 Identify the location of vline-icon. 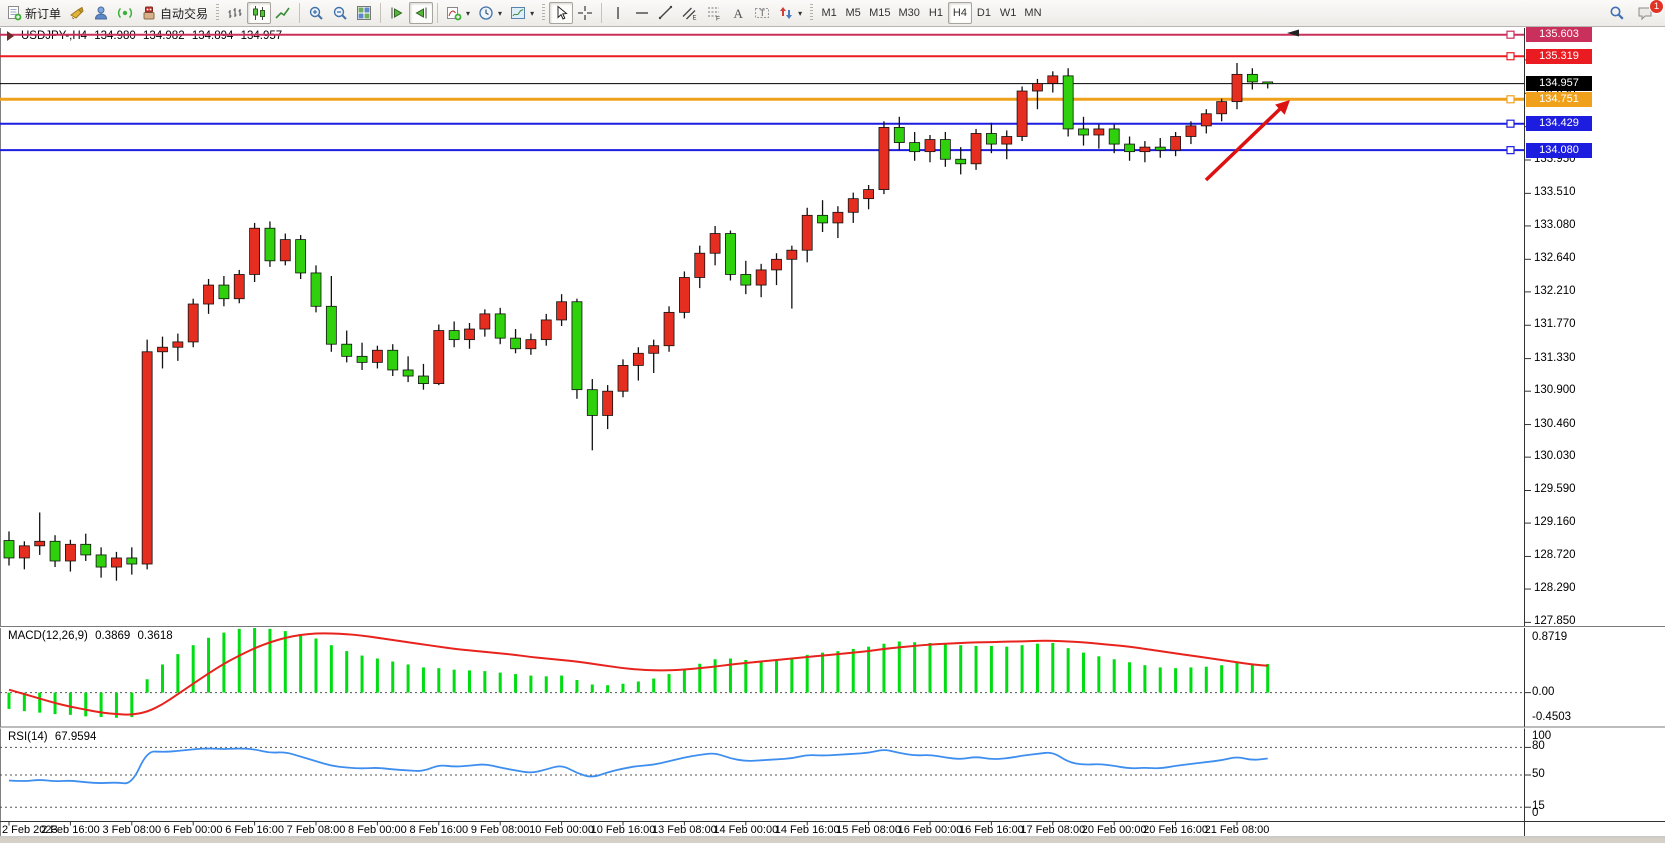
(618, 13).